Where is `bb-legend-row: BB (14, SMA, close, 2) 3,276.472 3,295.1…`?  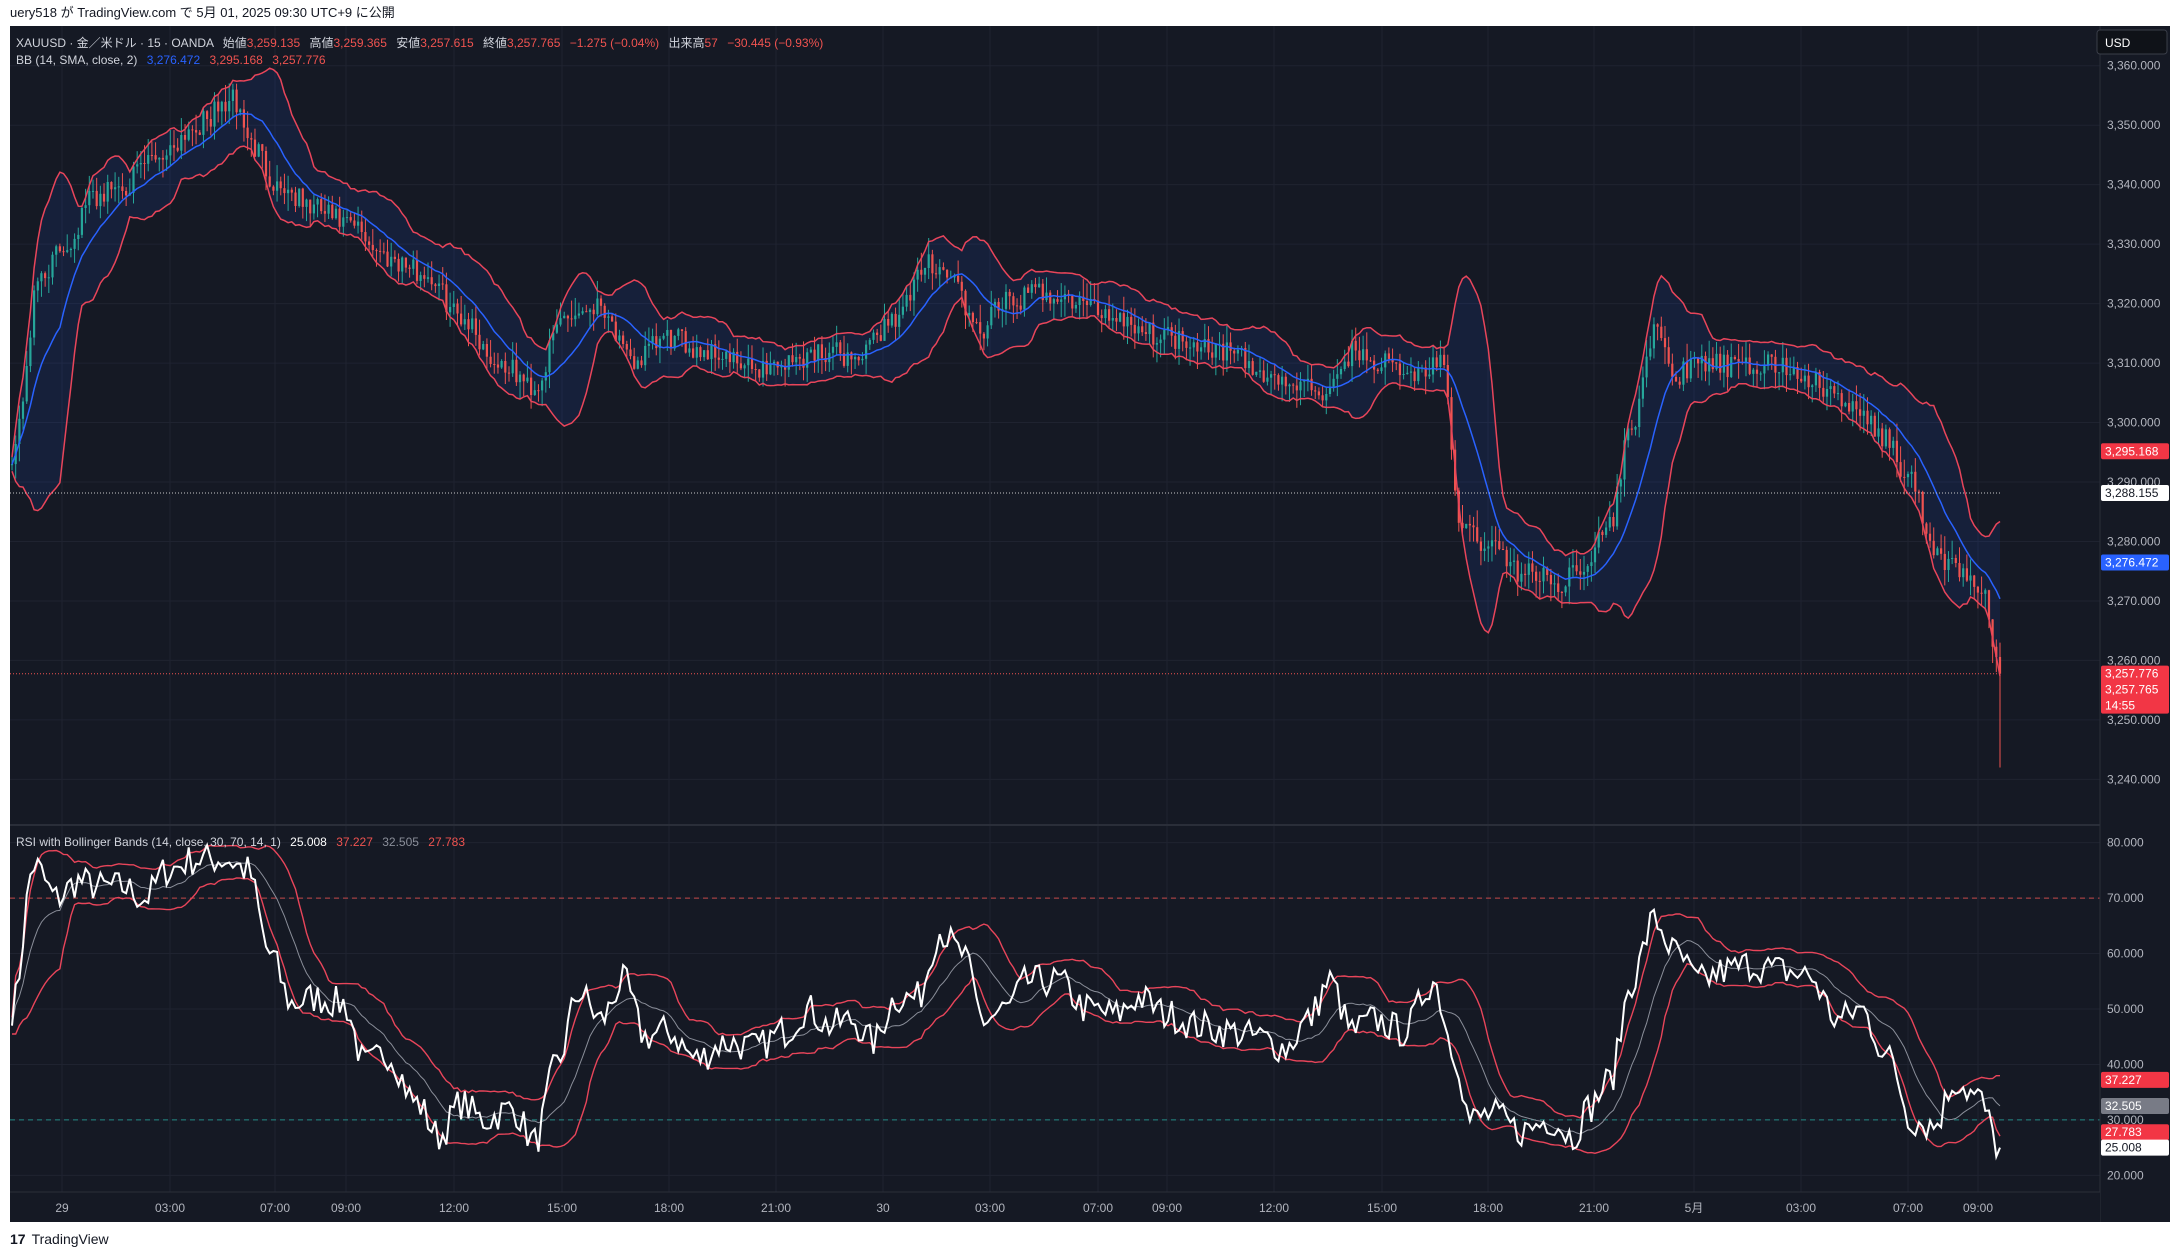
bb-legend-row: BB (14, SMA, close, 2) 3,276.472 3,295.1… is located at coordinates (171, 60).